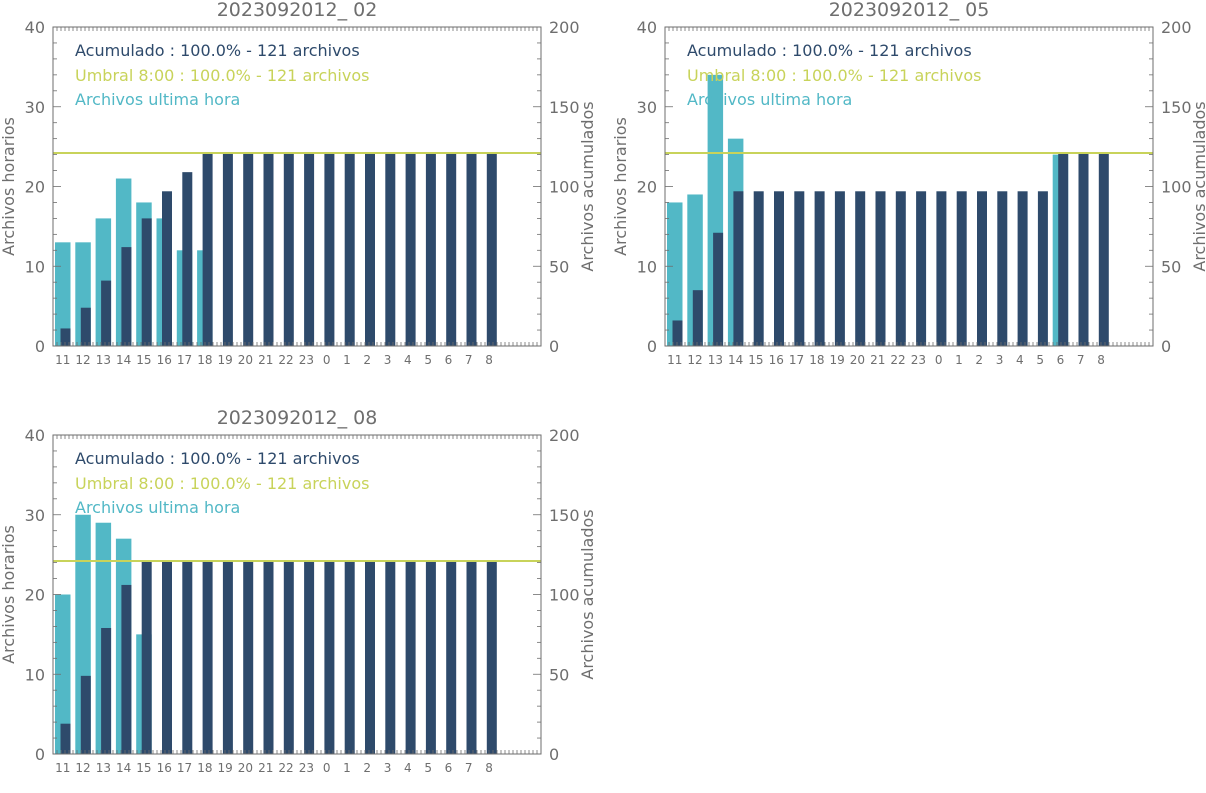 The image size is (1206, 793). What do you see at coordinates (909, 10) in the screenshot?
I see `chart-title: 2023092012_ 05` at bounding box center [909, 10].